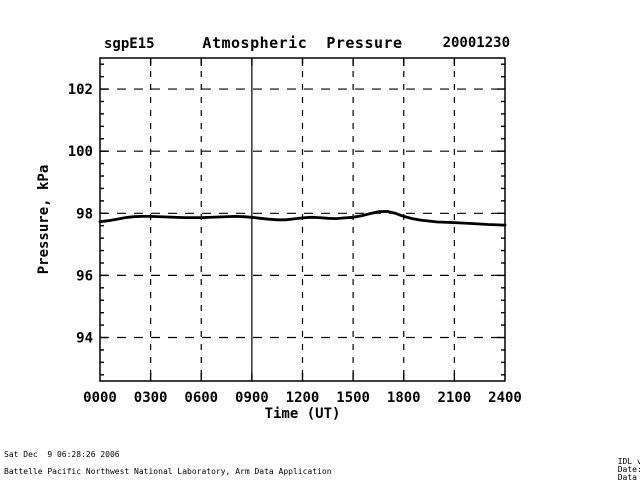  I want to click on x-axis-tick-label: 1800, so click(404, 398).